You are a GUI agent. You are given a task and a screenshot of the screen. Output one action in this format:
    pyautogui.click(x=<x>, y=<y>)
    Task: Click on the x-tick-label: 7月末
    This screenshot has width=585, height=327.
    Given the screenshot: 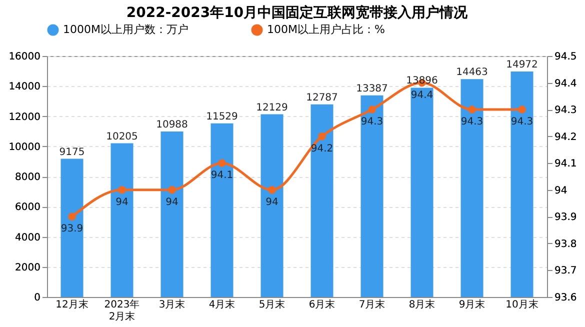 What is the action you would take?
    pyautogui.click(x=372, y=304)
    